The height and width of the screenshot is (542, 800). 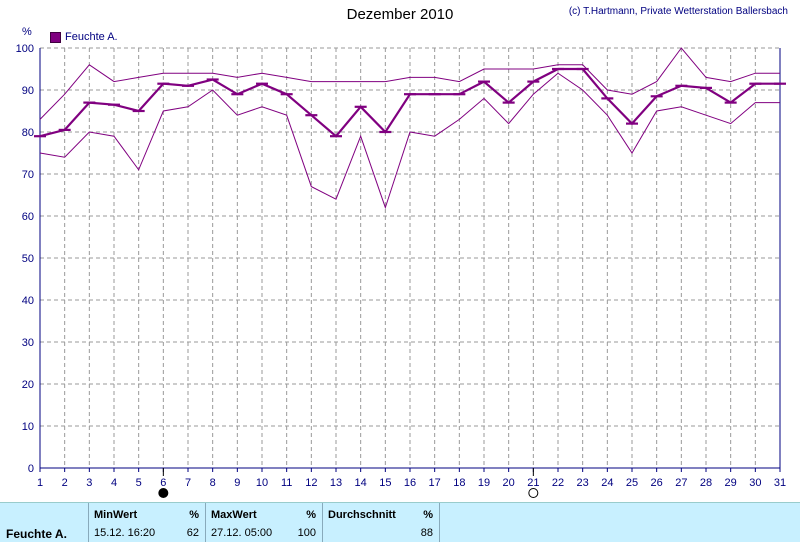 I want to click on x-tick-label: 28, so click(x=706, y=483).